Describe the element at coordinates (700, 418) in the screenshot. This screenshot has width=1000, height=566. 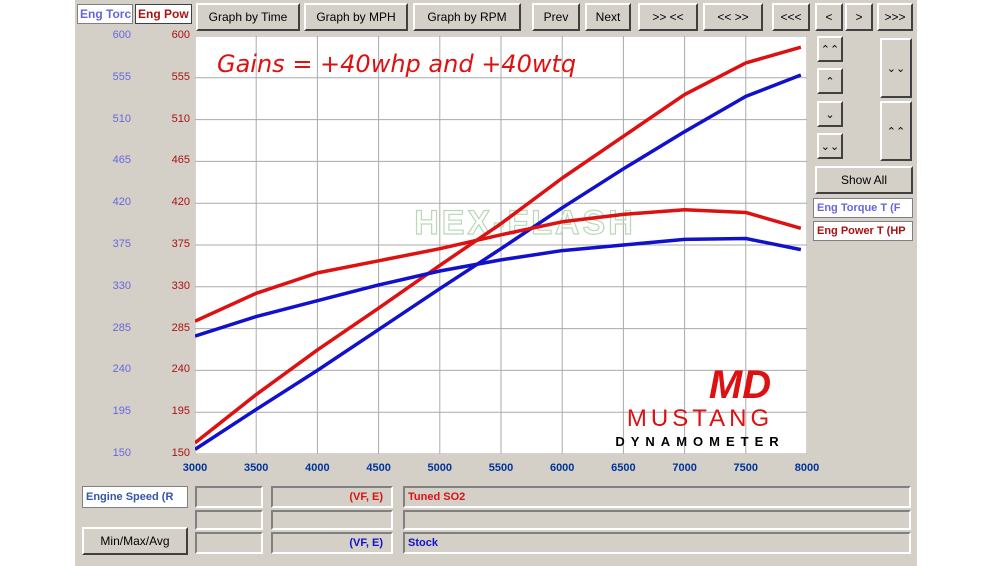
I see `logo-mustang-text: MUSTANG` at that location.